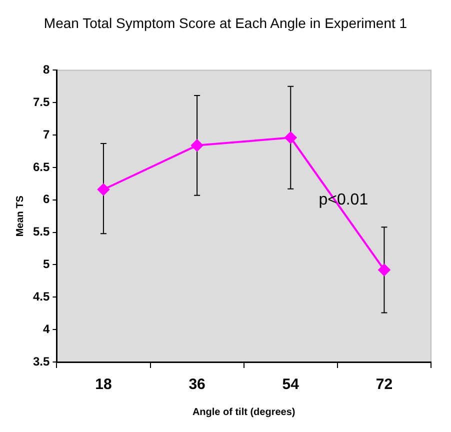  I want to click on chart-title: Mean Total Symptom Score at Each Angle in Experiment 1, so click(225, 23).